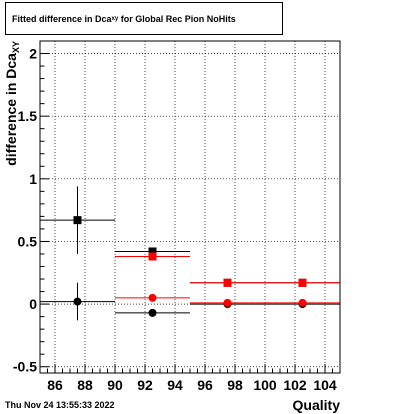 This screenshot has height=414, width=400. I want to click on x-tick-label: 86, so click(55, 385).